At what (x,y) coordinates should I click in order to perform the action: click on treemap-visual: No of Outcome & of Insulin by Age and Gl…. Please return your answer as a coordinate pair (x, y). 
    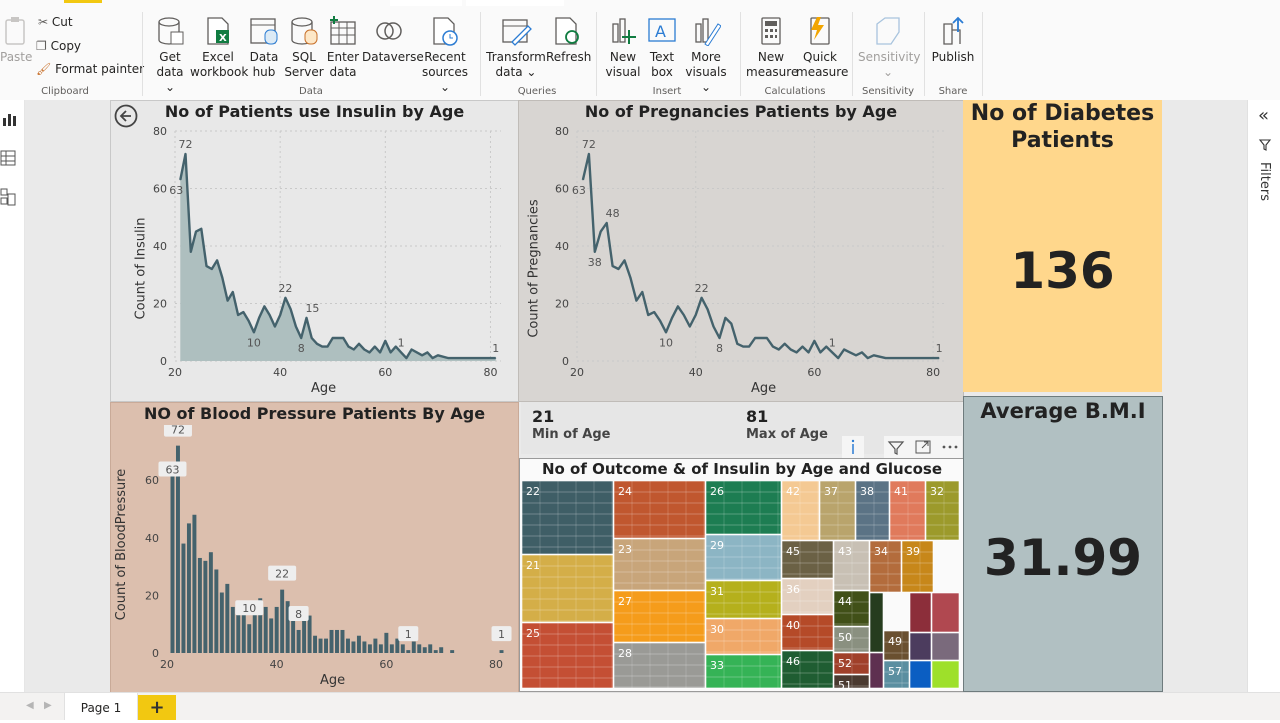
    Looking at the image, I should click on (742, 575).